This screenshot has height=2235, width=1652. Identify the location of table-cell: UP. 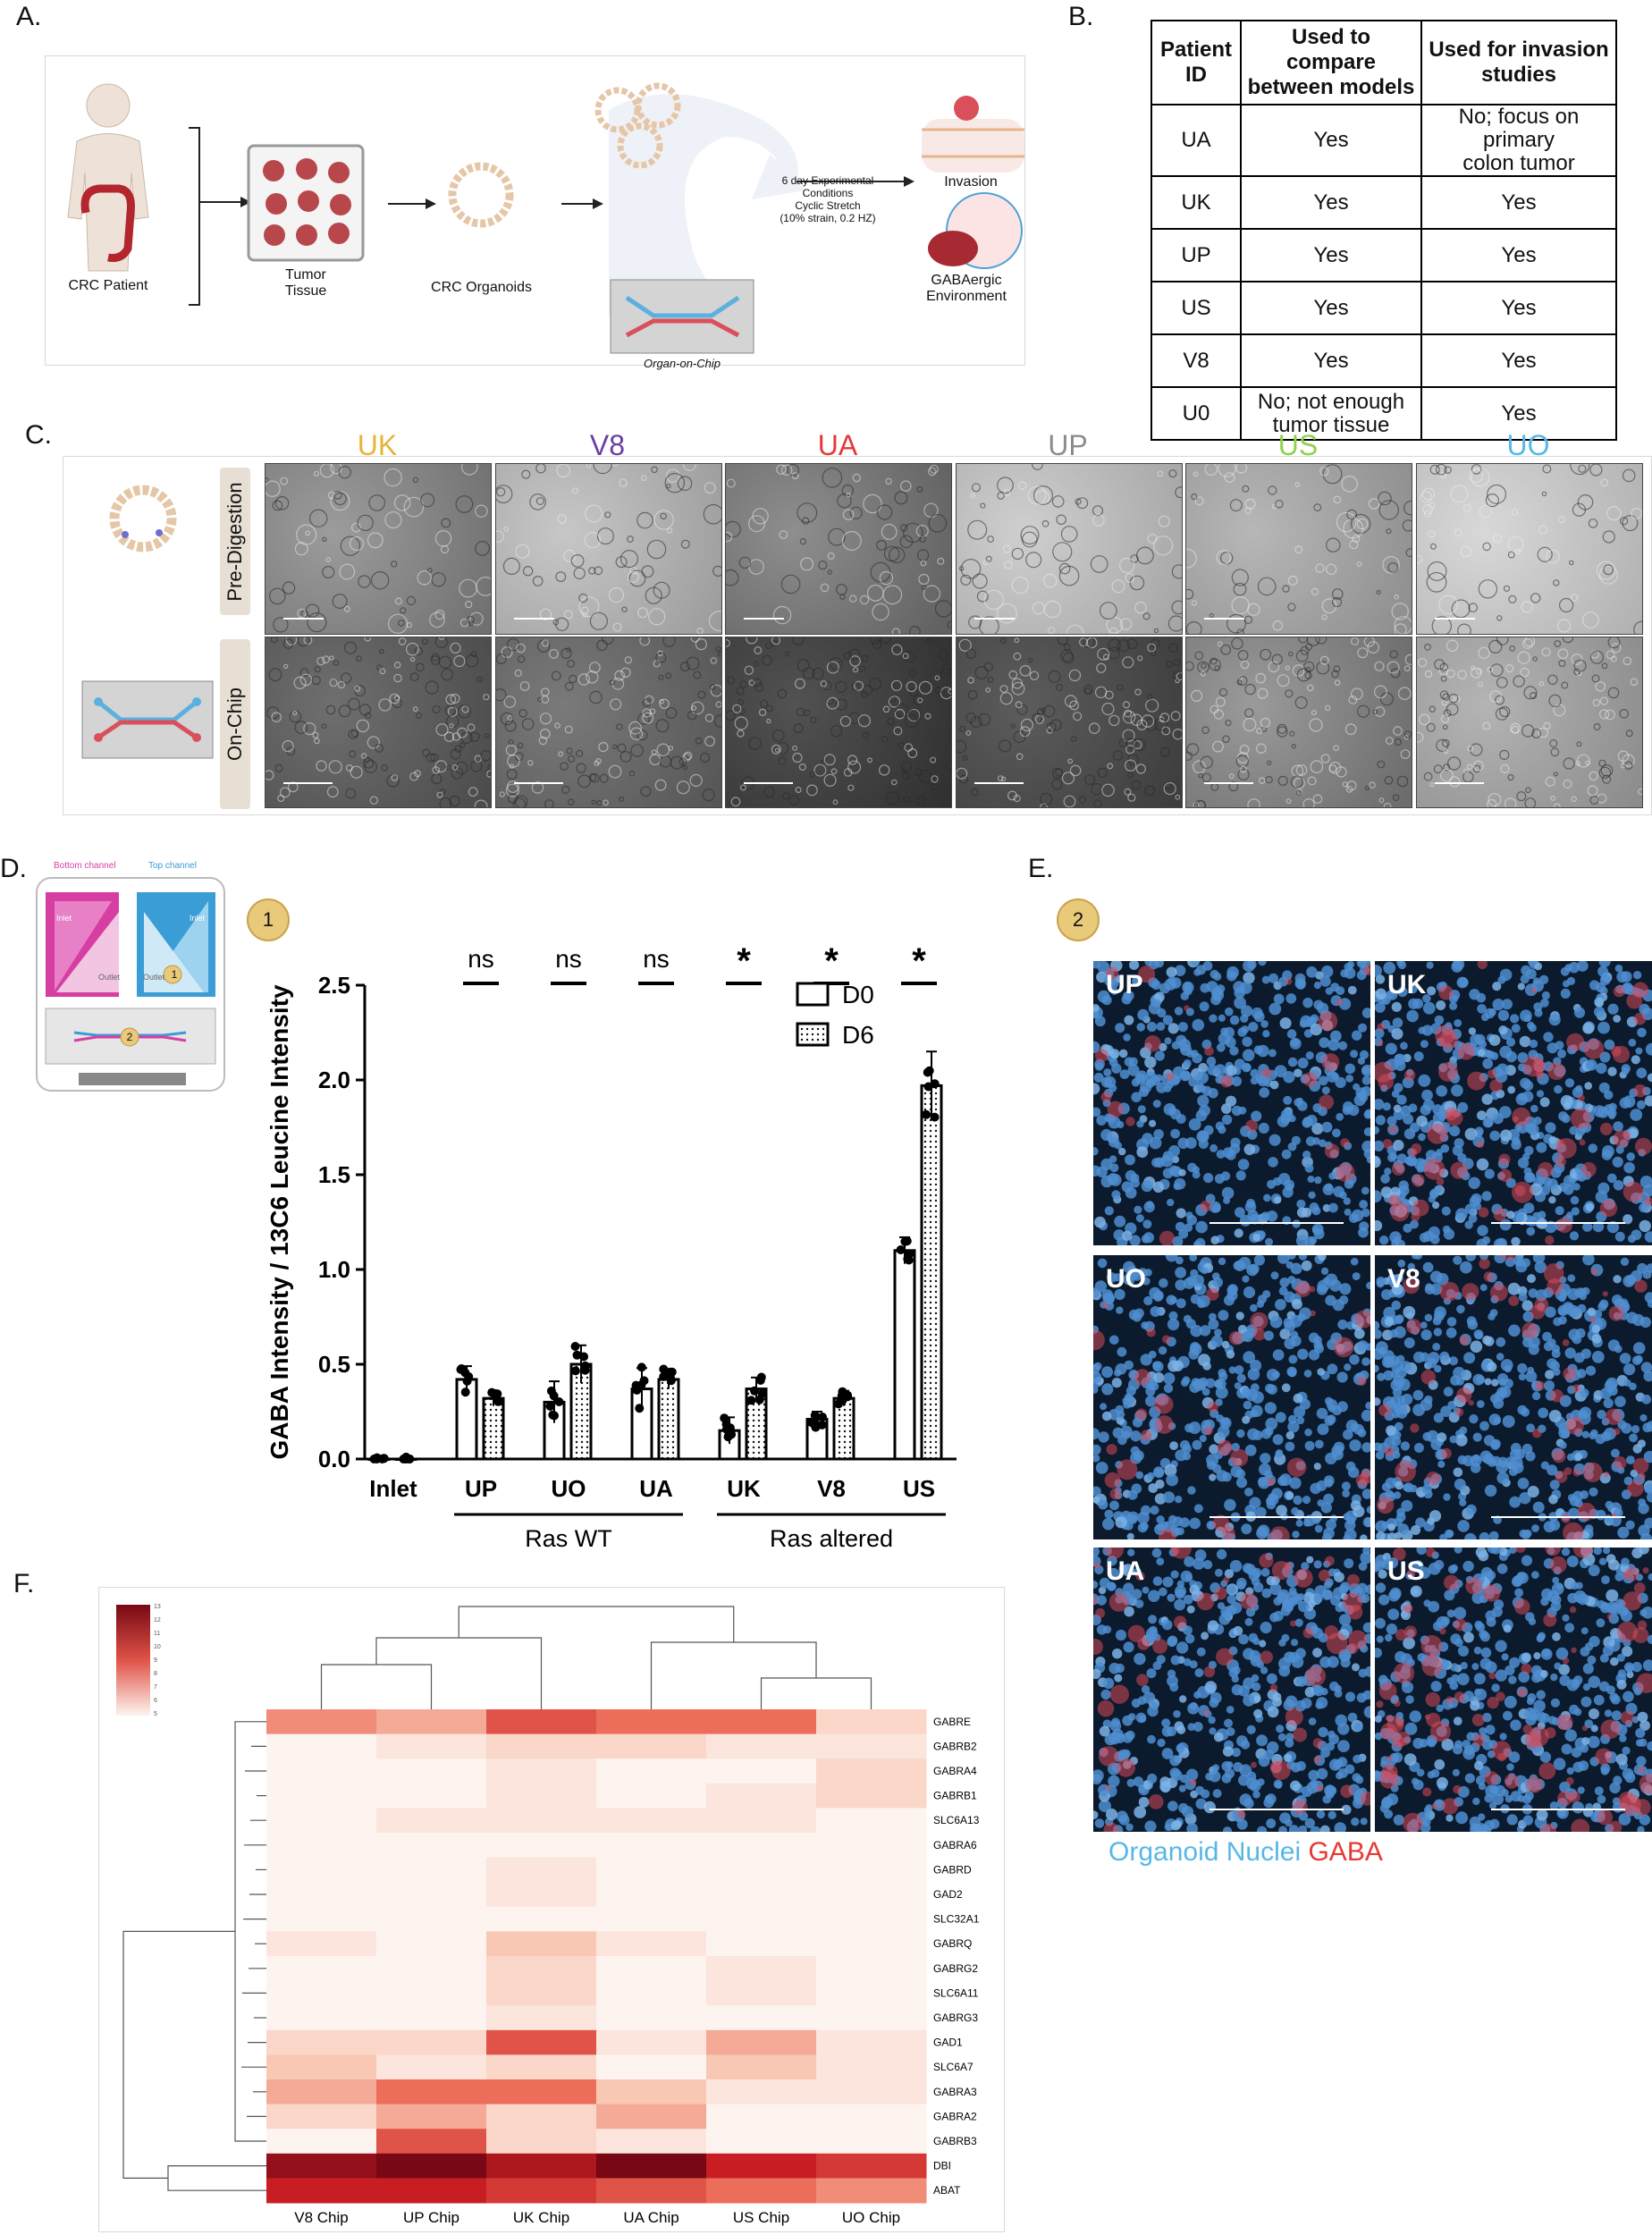
(1196, 256).